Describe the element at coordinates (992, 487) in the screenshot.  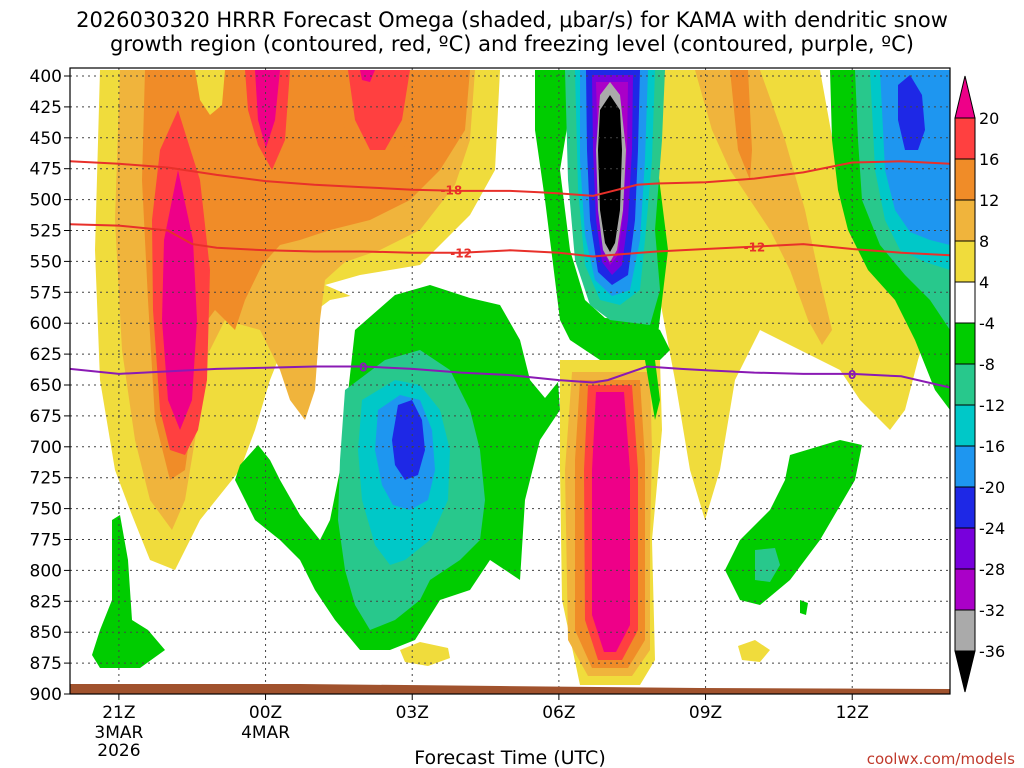
I see `colorbar-label: -20` at that location.